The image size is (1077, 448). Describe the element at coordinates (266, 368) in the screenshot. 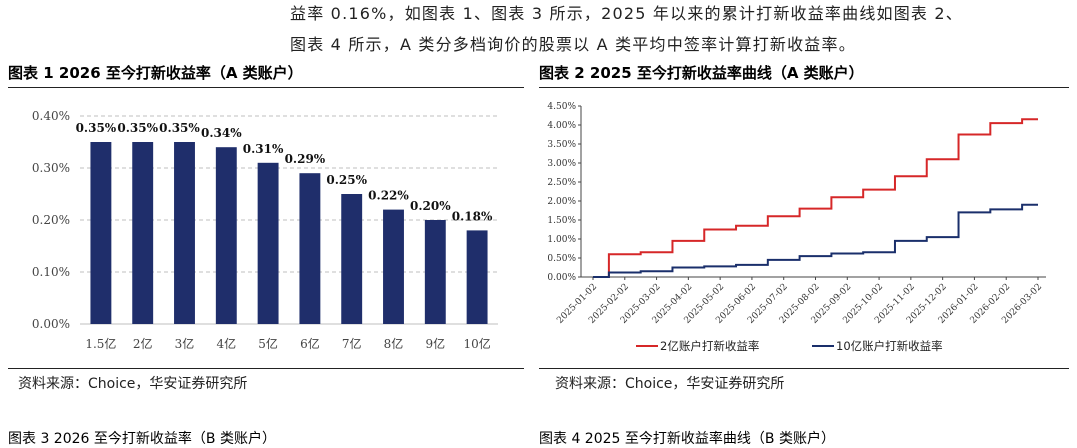

I see `figure1-bottom-rule` at that location.